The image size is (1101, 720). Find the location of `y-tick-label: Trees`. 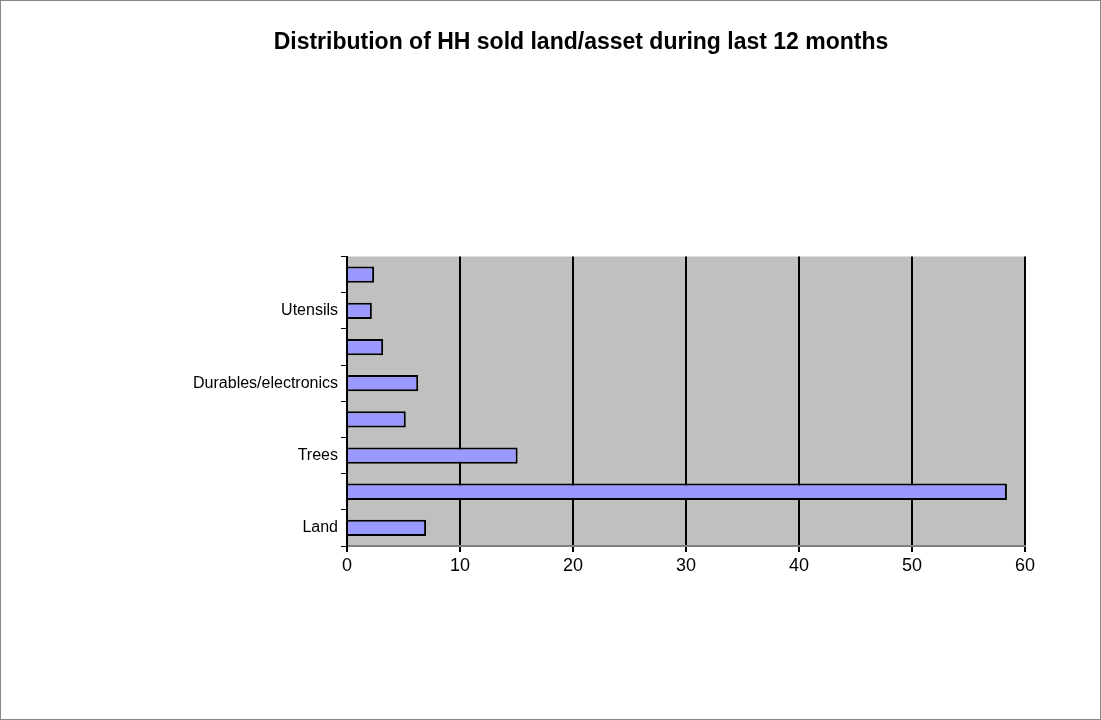

y-tick-label: Trees is located at coordinates (317, 454).